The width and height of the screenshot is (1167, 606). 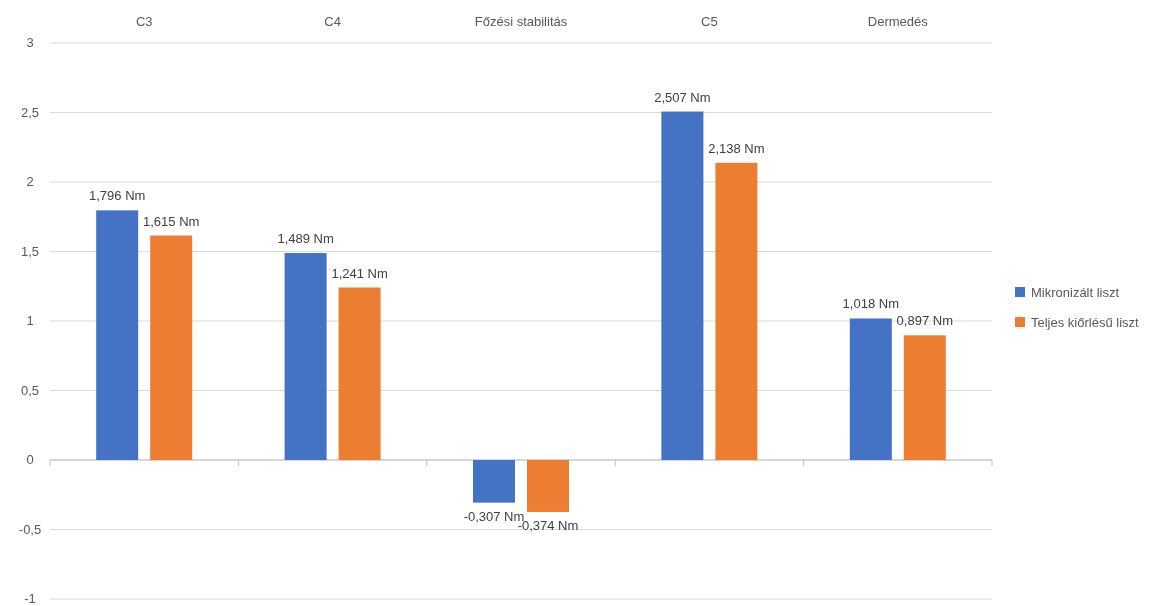 What do you see at coordinates (30, 181) in the screenshot?
I see `y-tick-label: 2` at bounding box center [30, 181].